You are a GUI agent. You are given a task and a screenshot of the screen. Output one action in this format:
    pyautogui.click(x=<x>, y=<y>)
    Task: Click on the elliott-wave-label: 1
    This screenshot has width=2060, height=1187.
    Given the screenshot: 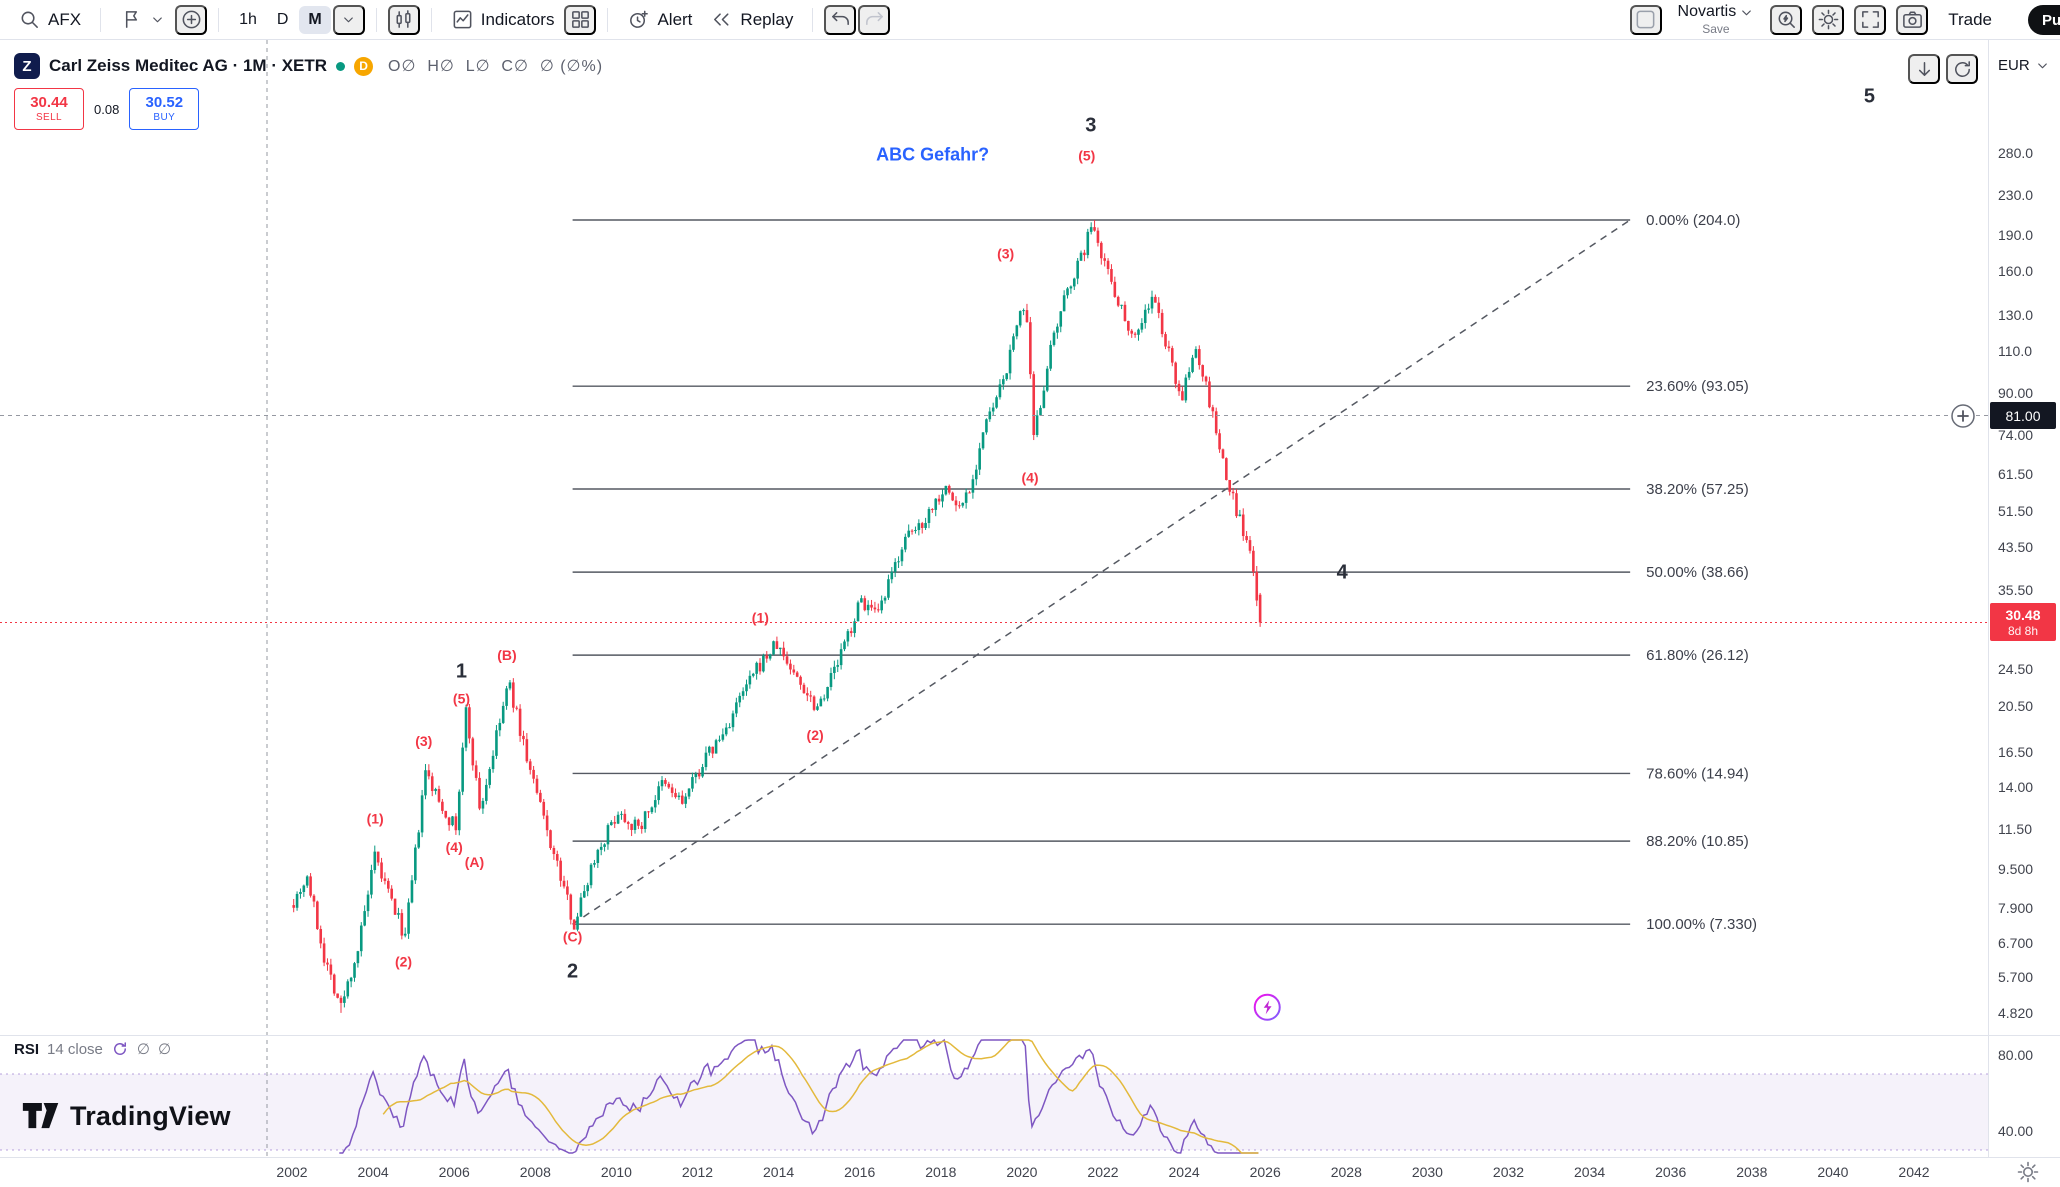 What is the action you would take?
    pyautogui.click(x=461, y=672)
    